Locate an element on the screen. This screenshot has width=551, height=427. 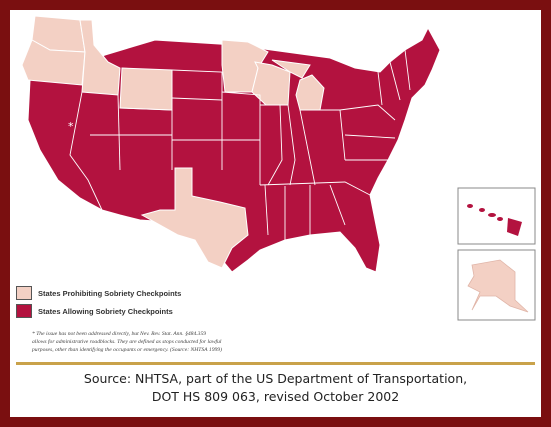
source-line-2: DOT HS 809 063, revised October 2002 is located at coordinates (275, 396).